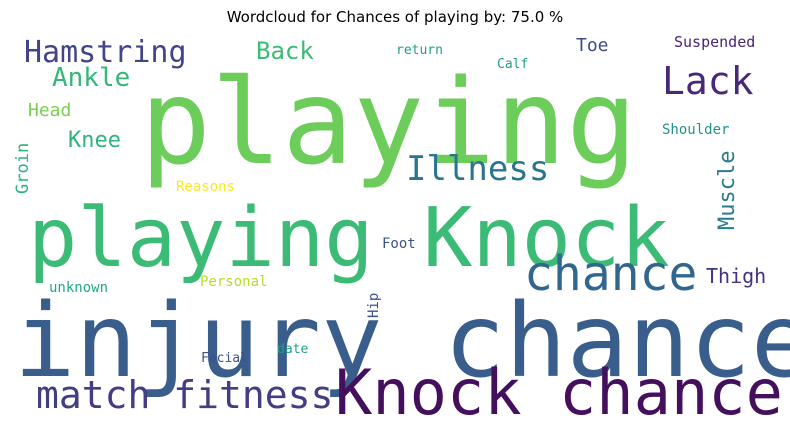 The height and width of the screenshot is (427, 790). Describe the element at coordinates (727, 190) in the screenshot. I see `word-muscle: Muscle` at that location.